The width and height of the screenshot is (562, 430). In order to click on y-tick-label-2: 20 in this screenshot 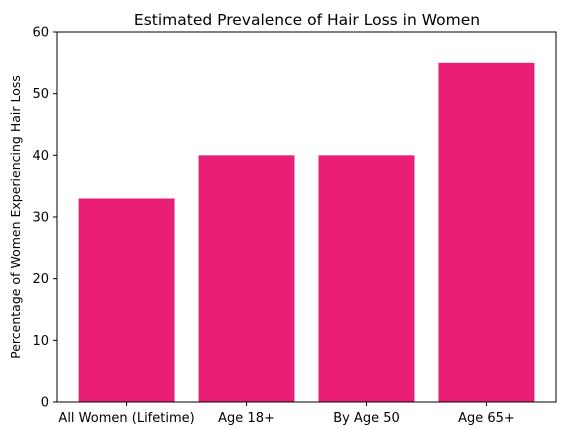, I will do `click(40, 279)`.